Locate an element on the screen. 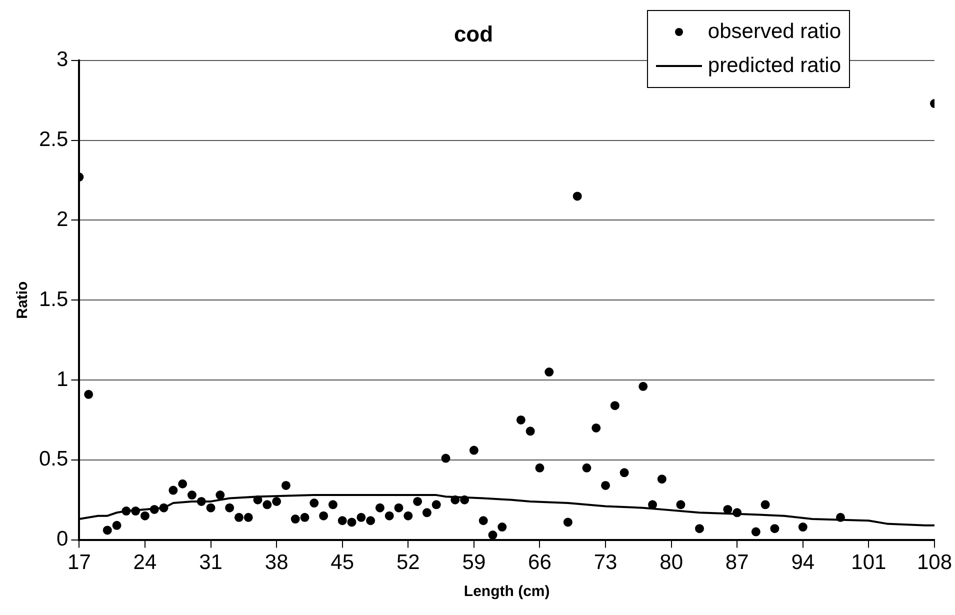  y-tick-label: 2 is located at coordinates (62, 219).